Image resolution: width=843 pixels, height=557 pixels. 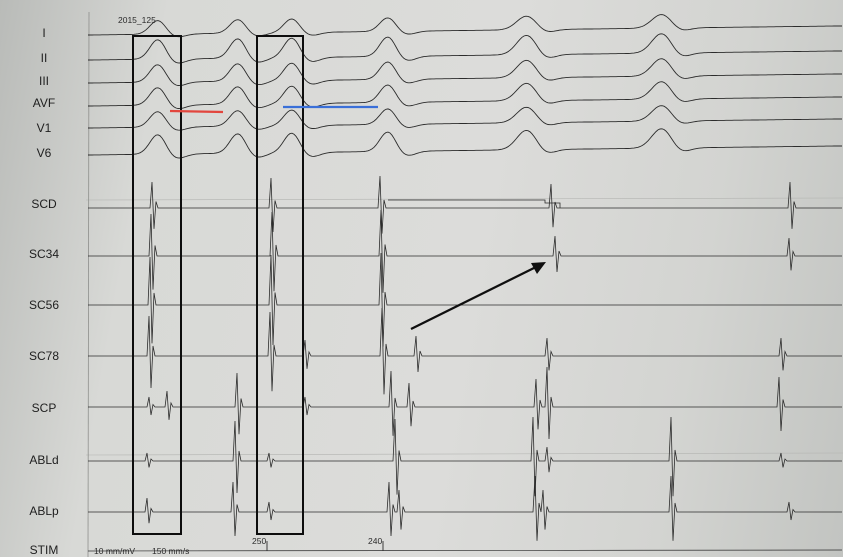 I want to click on margin-line, so click(x=88, y=284).